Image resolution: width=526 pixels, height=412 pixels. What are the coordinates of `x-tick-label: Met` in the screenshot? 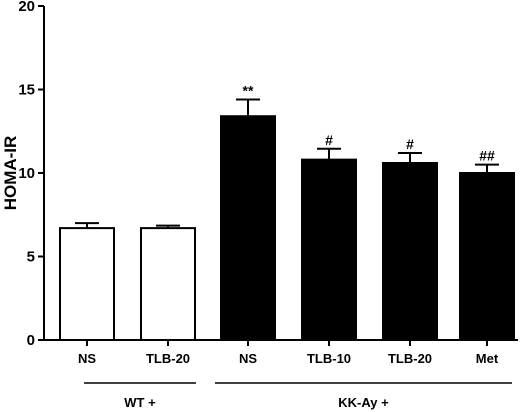 It's located at (487, 358).